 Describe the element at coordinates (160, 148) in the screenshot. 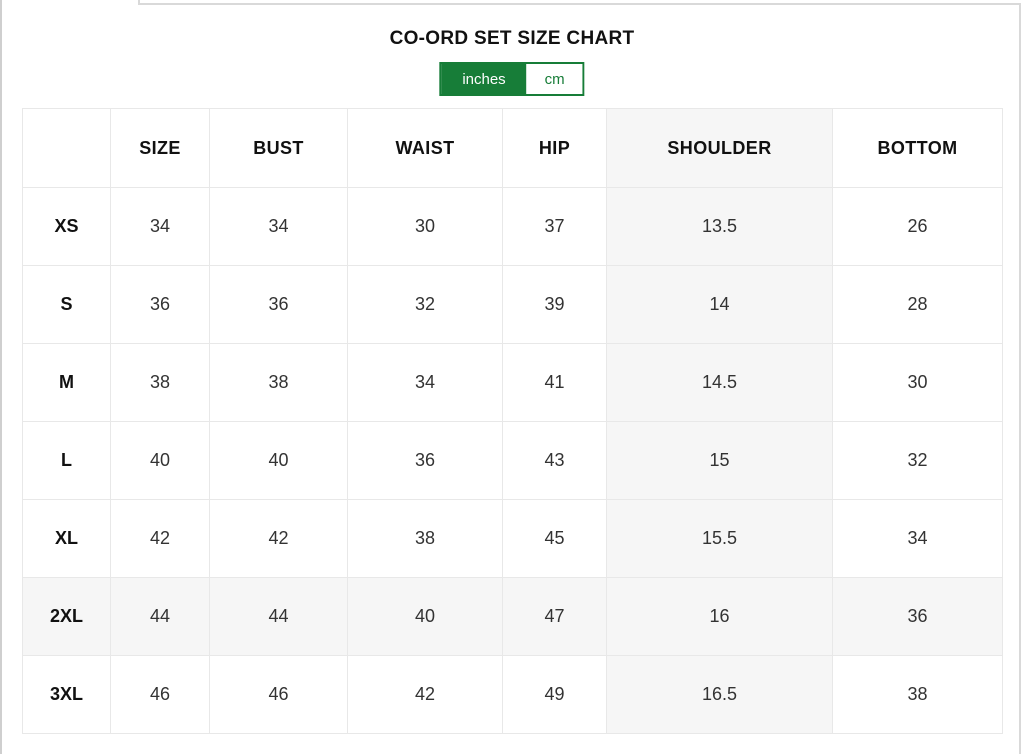

I see `column-header-size: SIZE` at that location.